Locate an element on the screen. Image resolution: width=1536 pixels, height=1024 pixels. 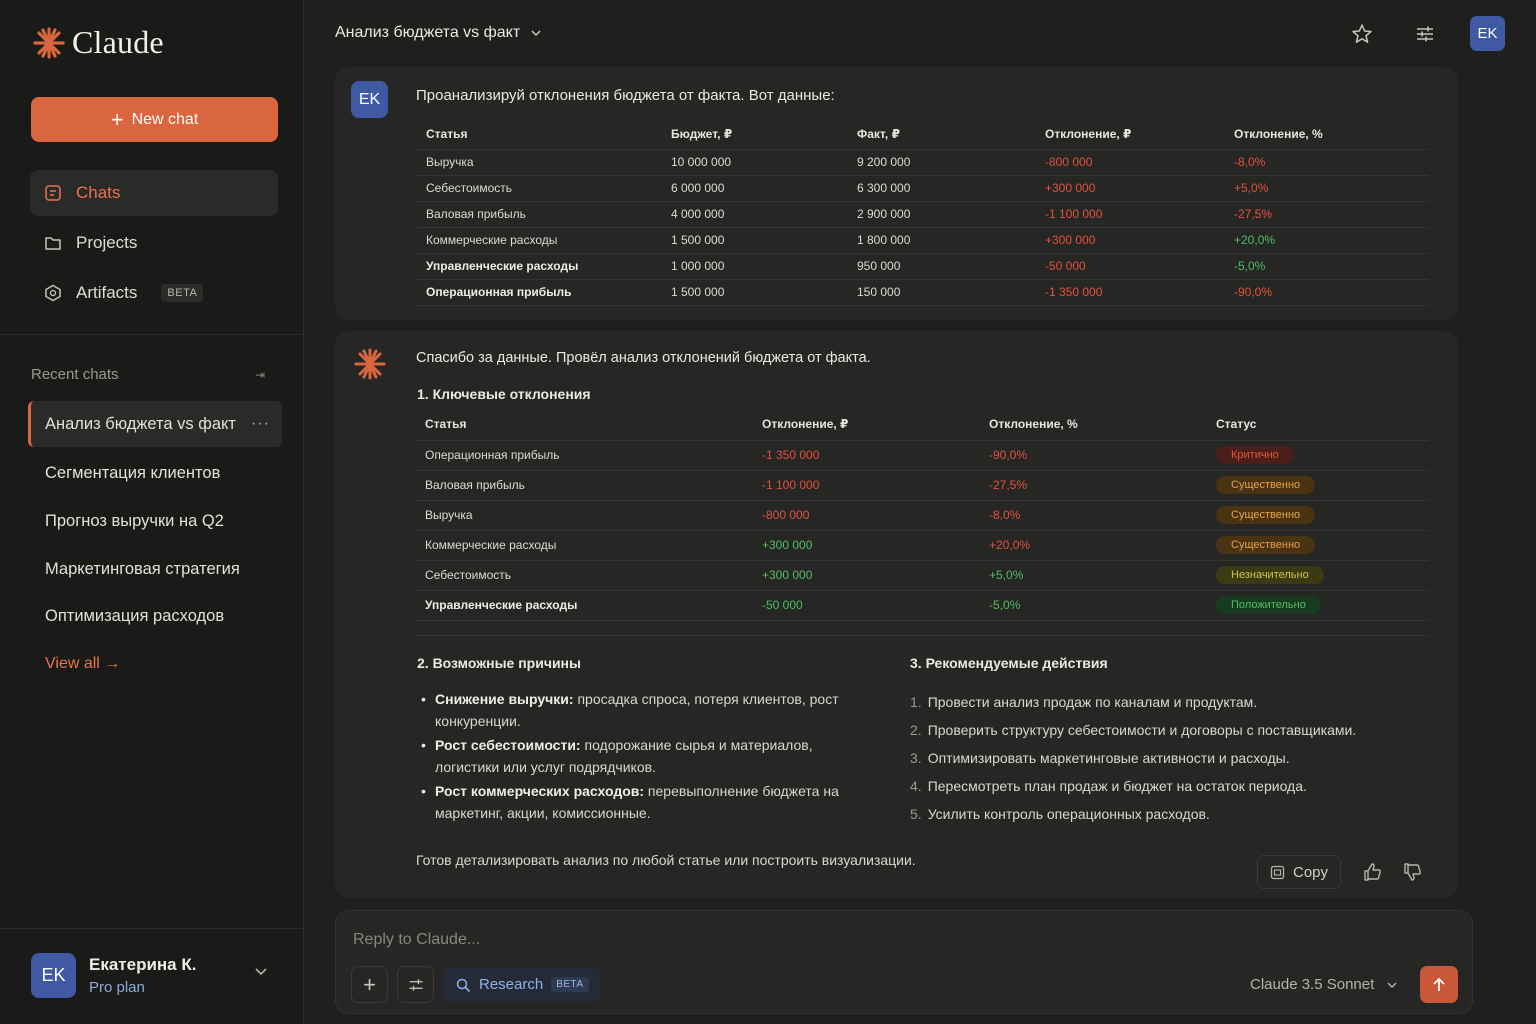
model-selector: Claude 3.5 Sonnet is located at coordinates (1324, 984).